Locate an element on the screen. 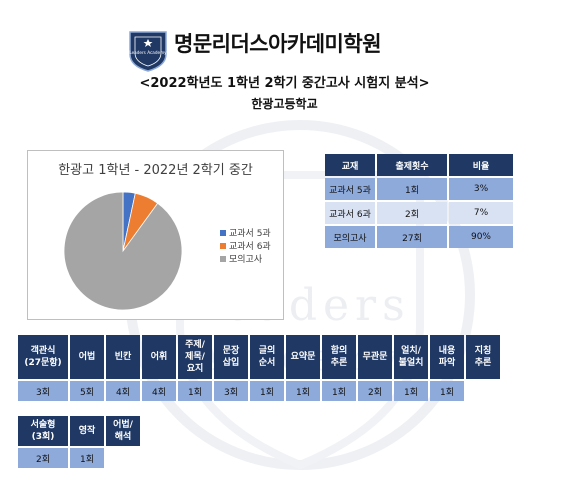 This screenshot has width=569, height=501. school-name: 한광고등학교 is located at coordinates (284, 104).